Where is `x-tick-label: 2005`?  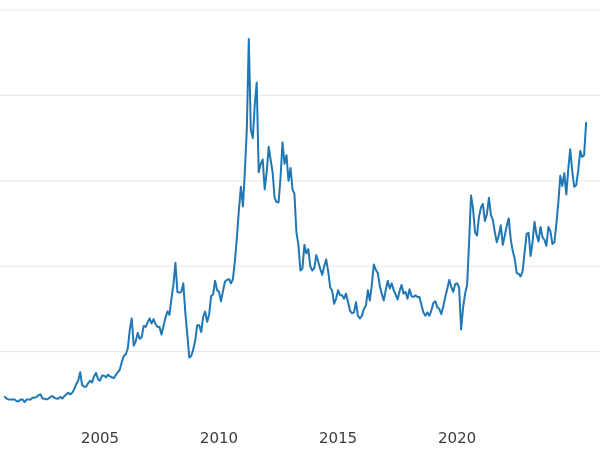 x-tick-label: 2005 is located at coordinates (100, 438).